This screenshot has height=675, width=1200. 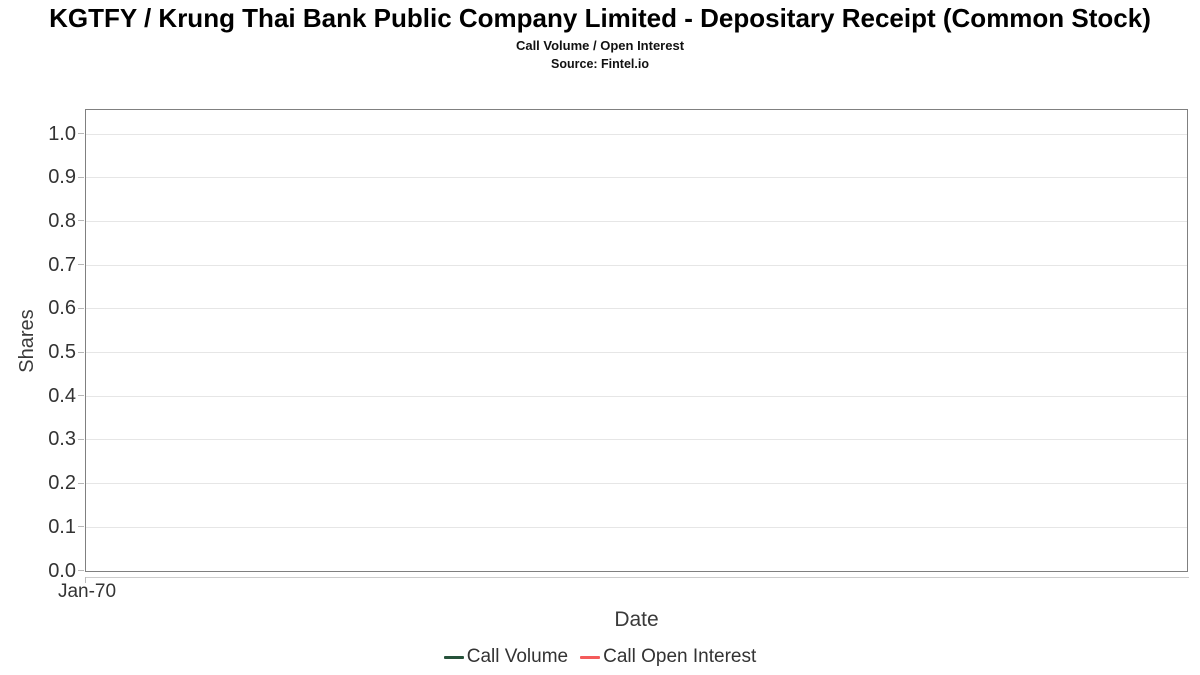 I want to click on chart-source-credit: Source: Fintel.io, so click(x=600, y=64).